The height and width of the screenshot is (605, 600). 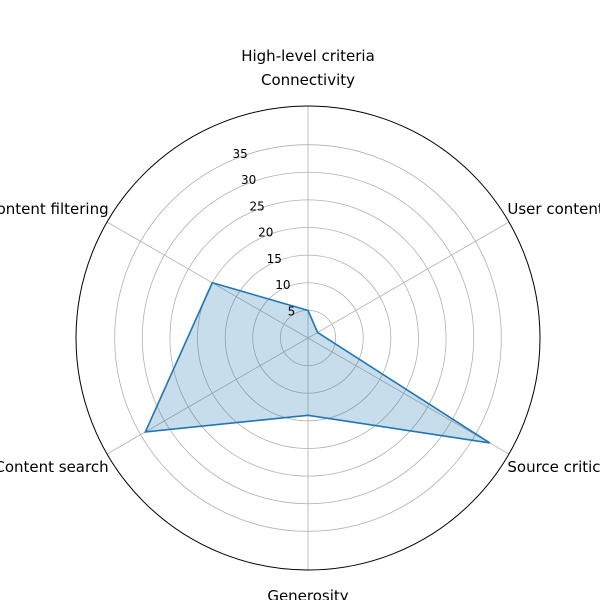 I want to click on tick-label-20: 20, so click(x=265, y=233).